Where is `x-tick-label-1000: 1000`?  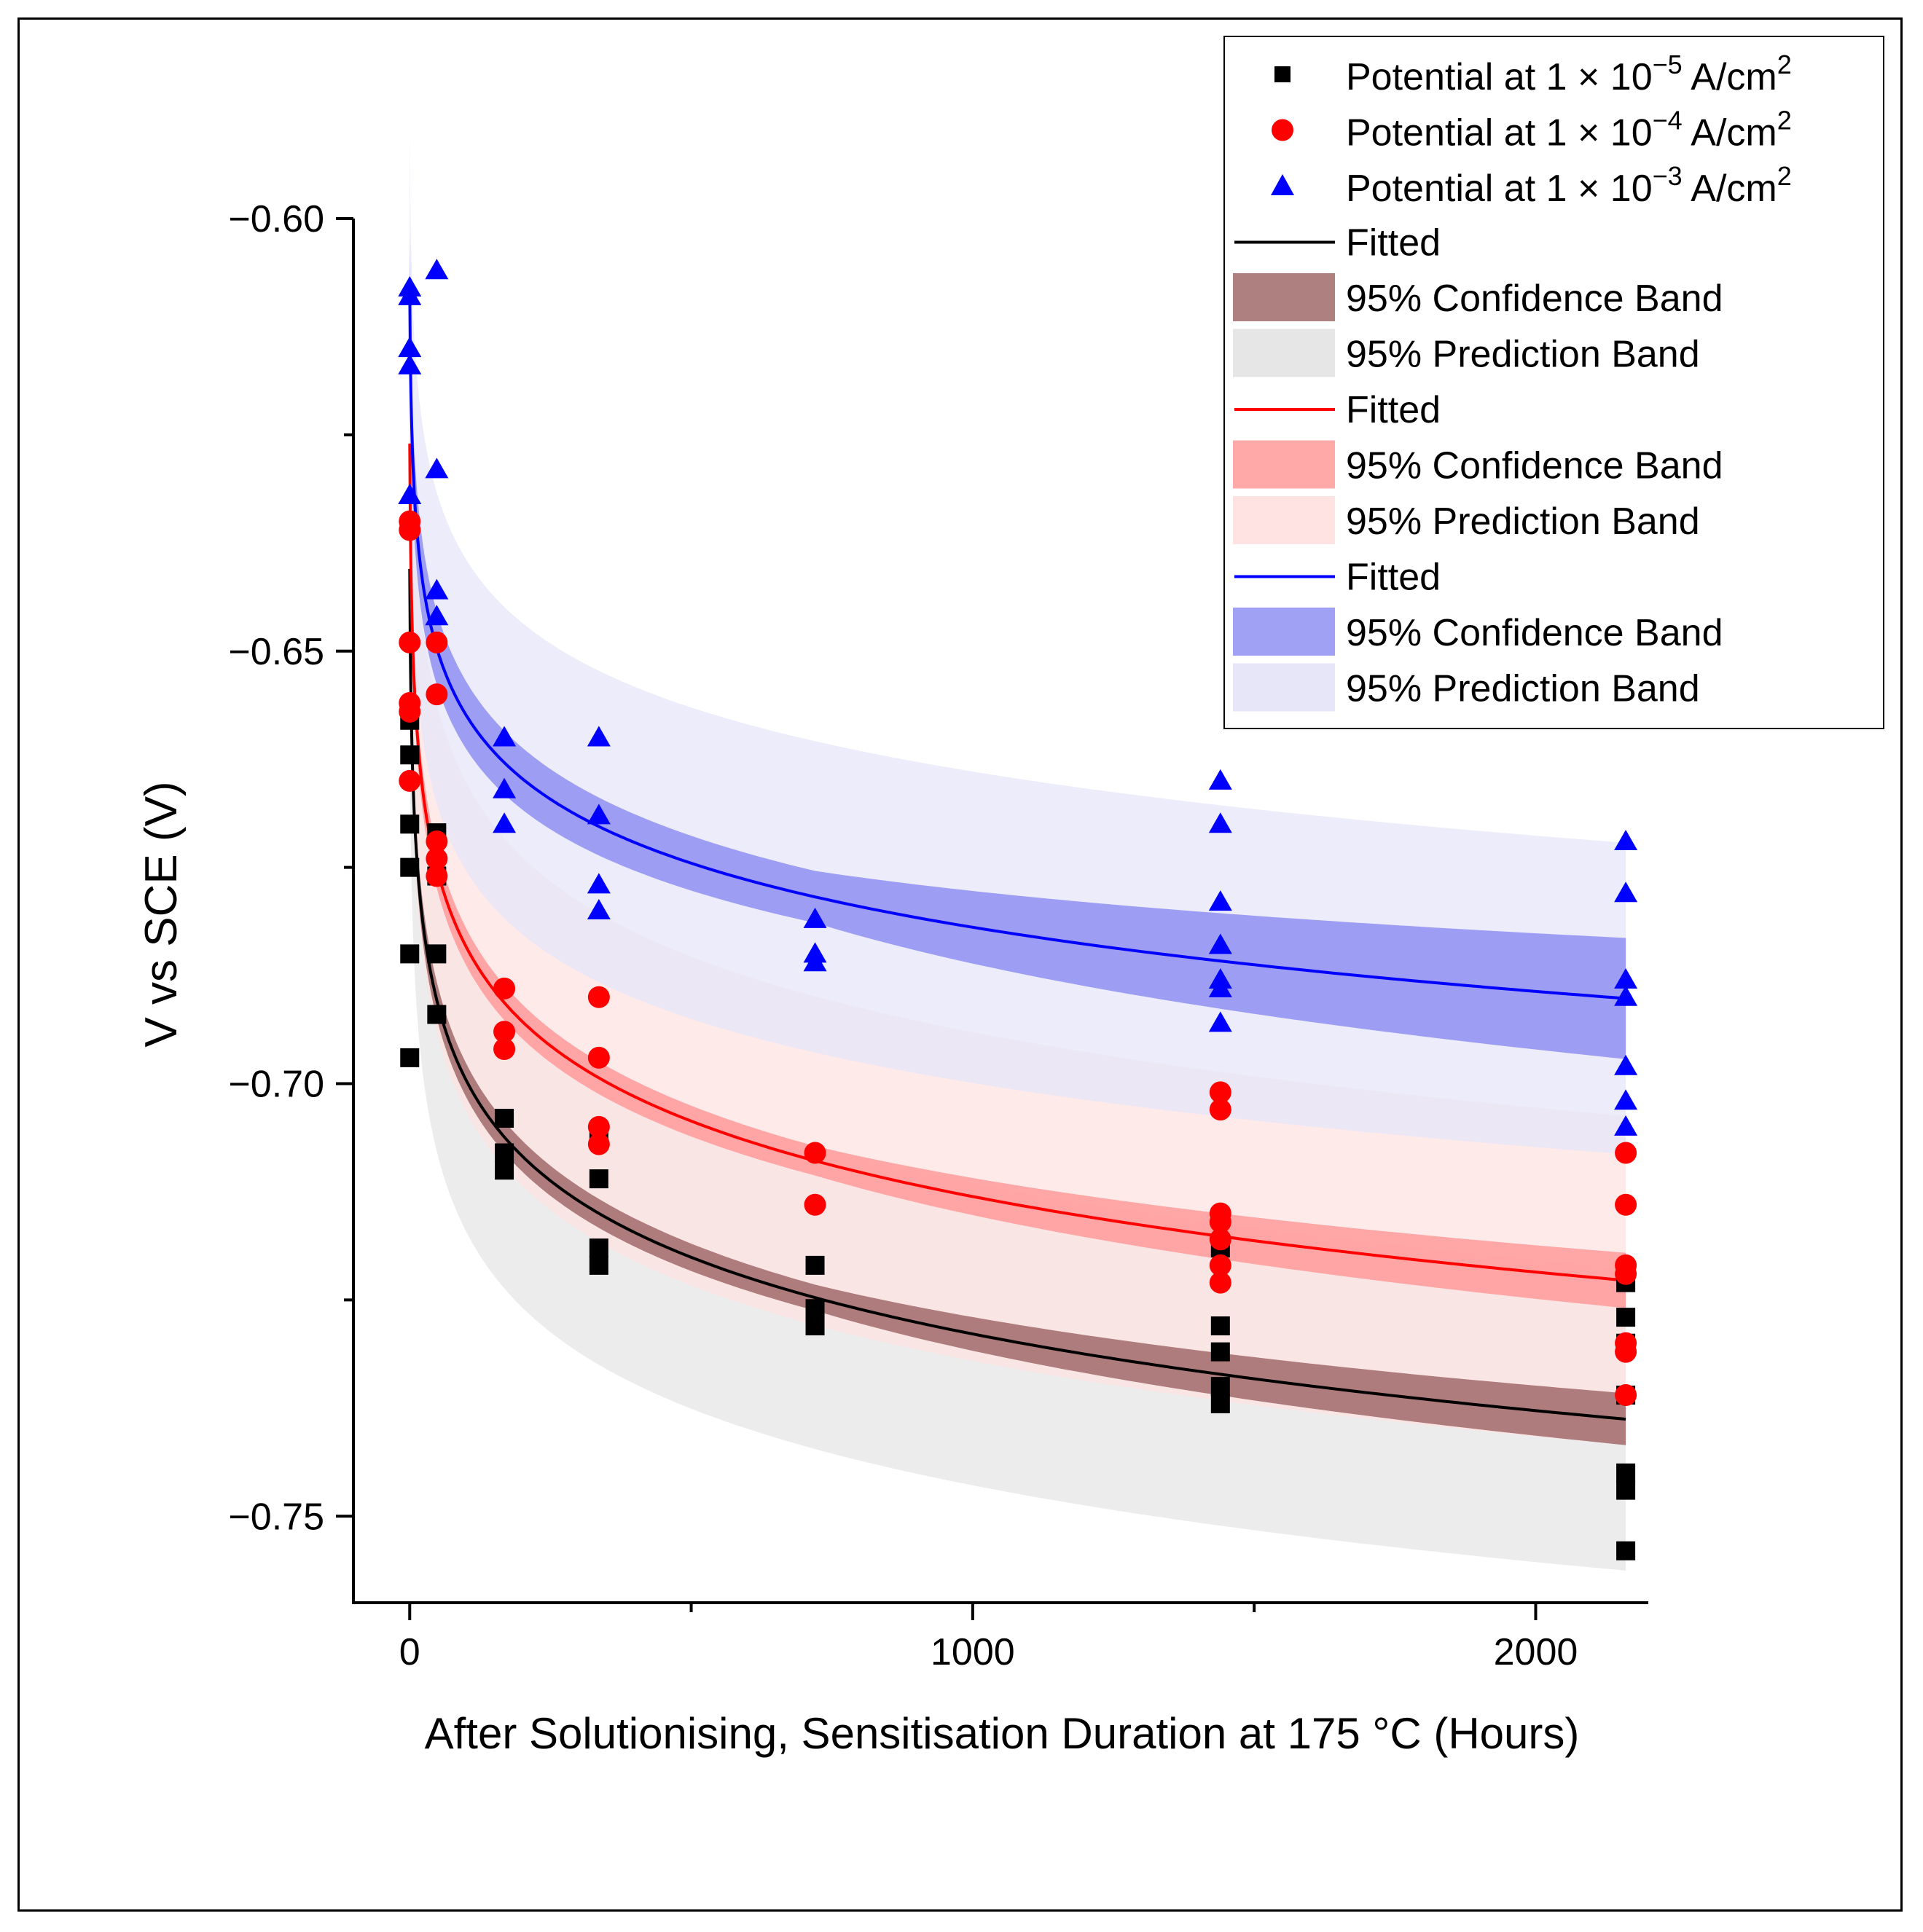
x-tick-label-1000: 1000 is located at coordinates (973, 1652).